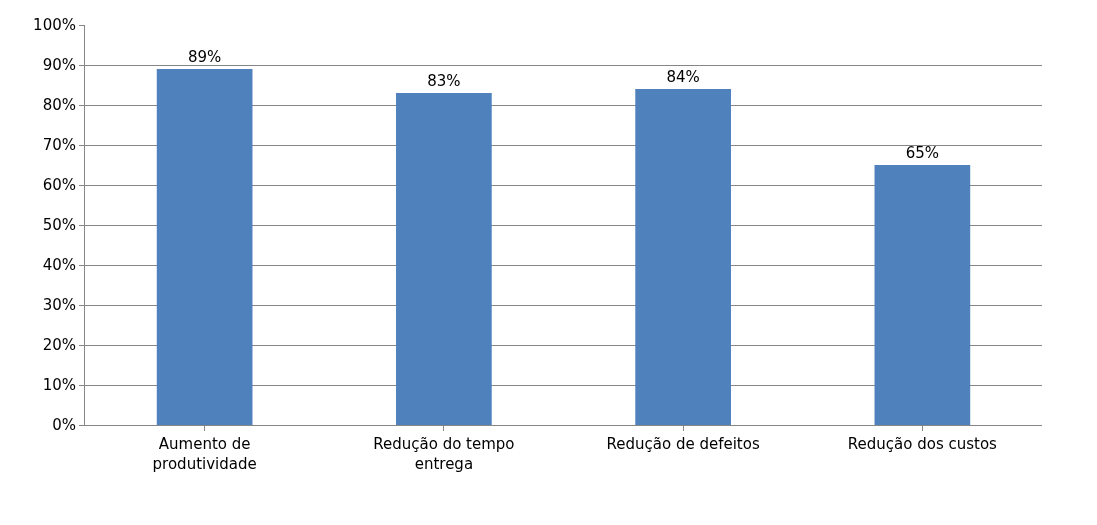  Describe the element at coordinates (59, 105) in the screenshot. I see `y-tick-label: 80%` at that location.